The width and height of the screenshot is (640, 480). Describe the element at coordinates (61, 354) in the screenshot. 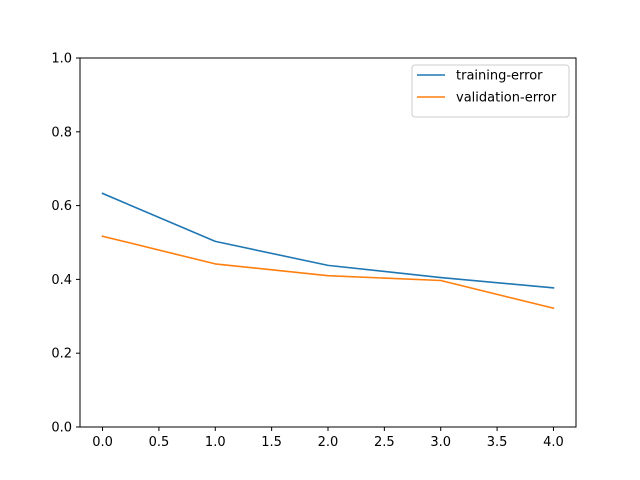

I see `y-tick-label: 0.2` at that location.